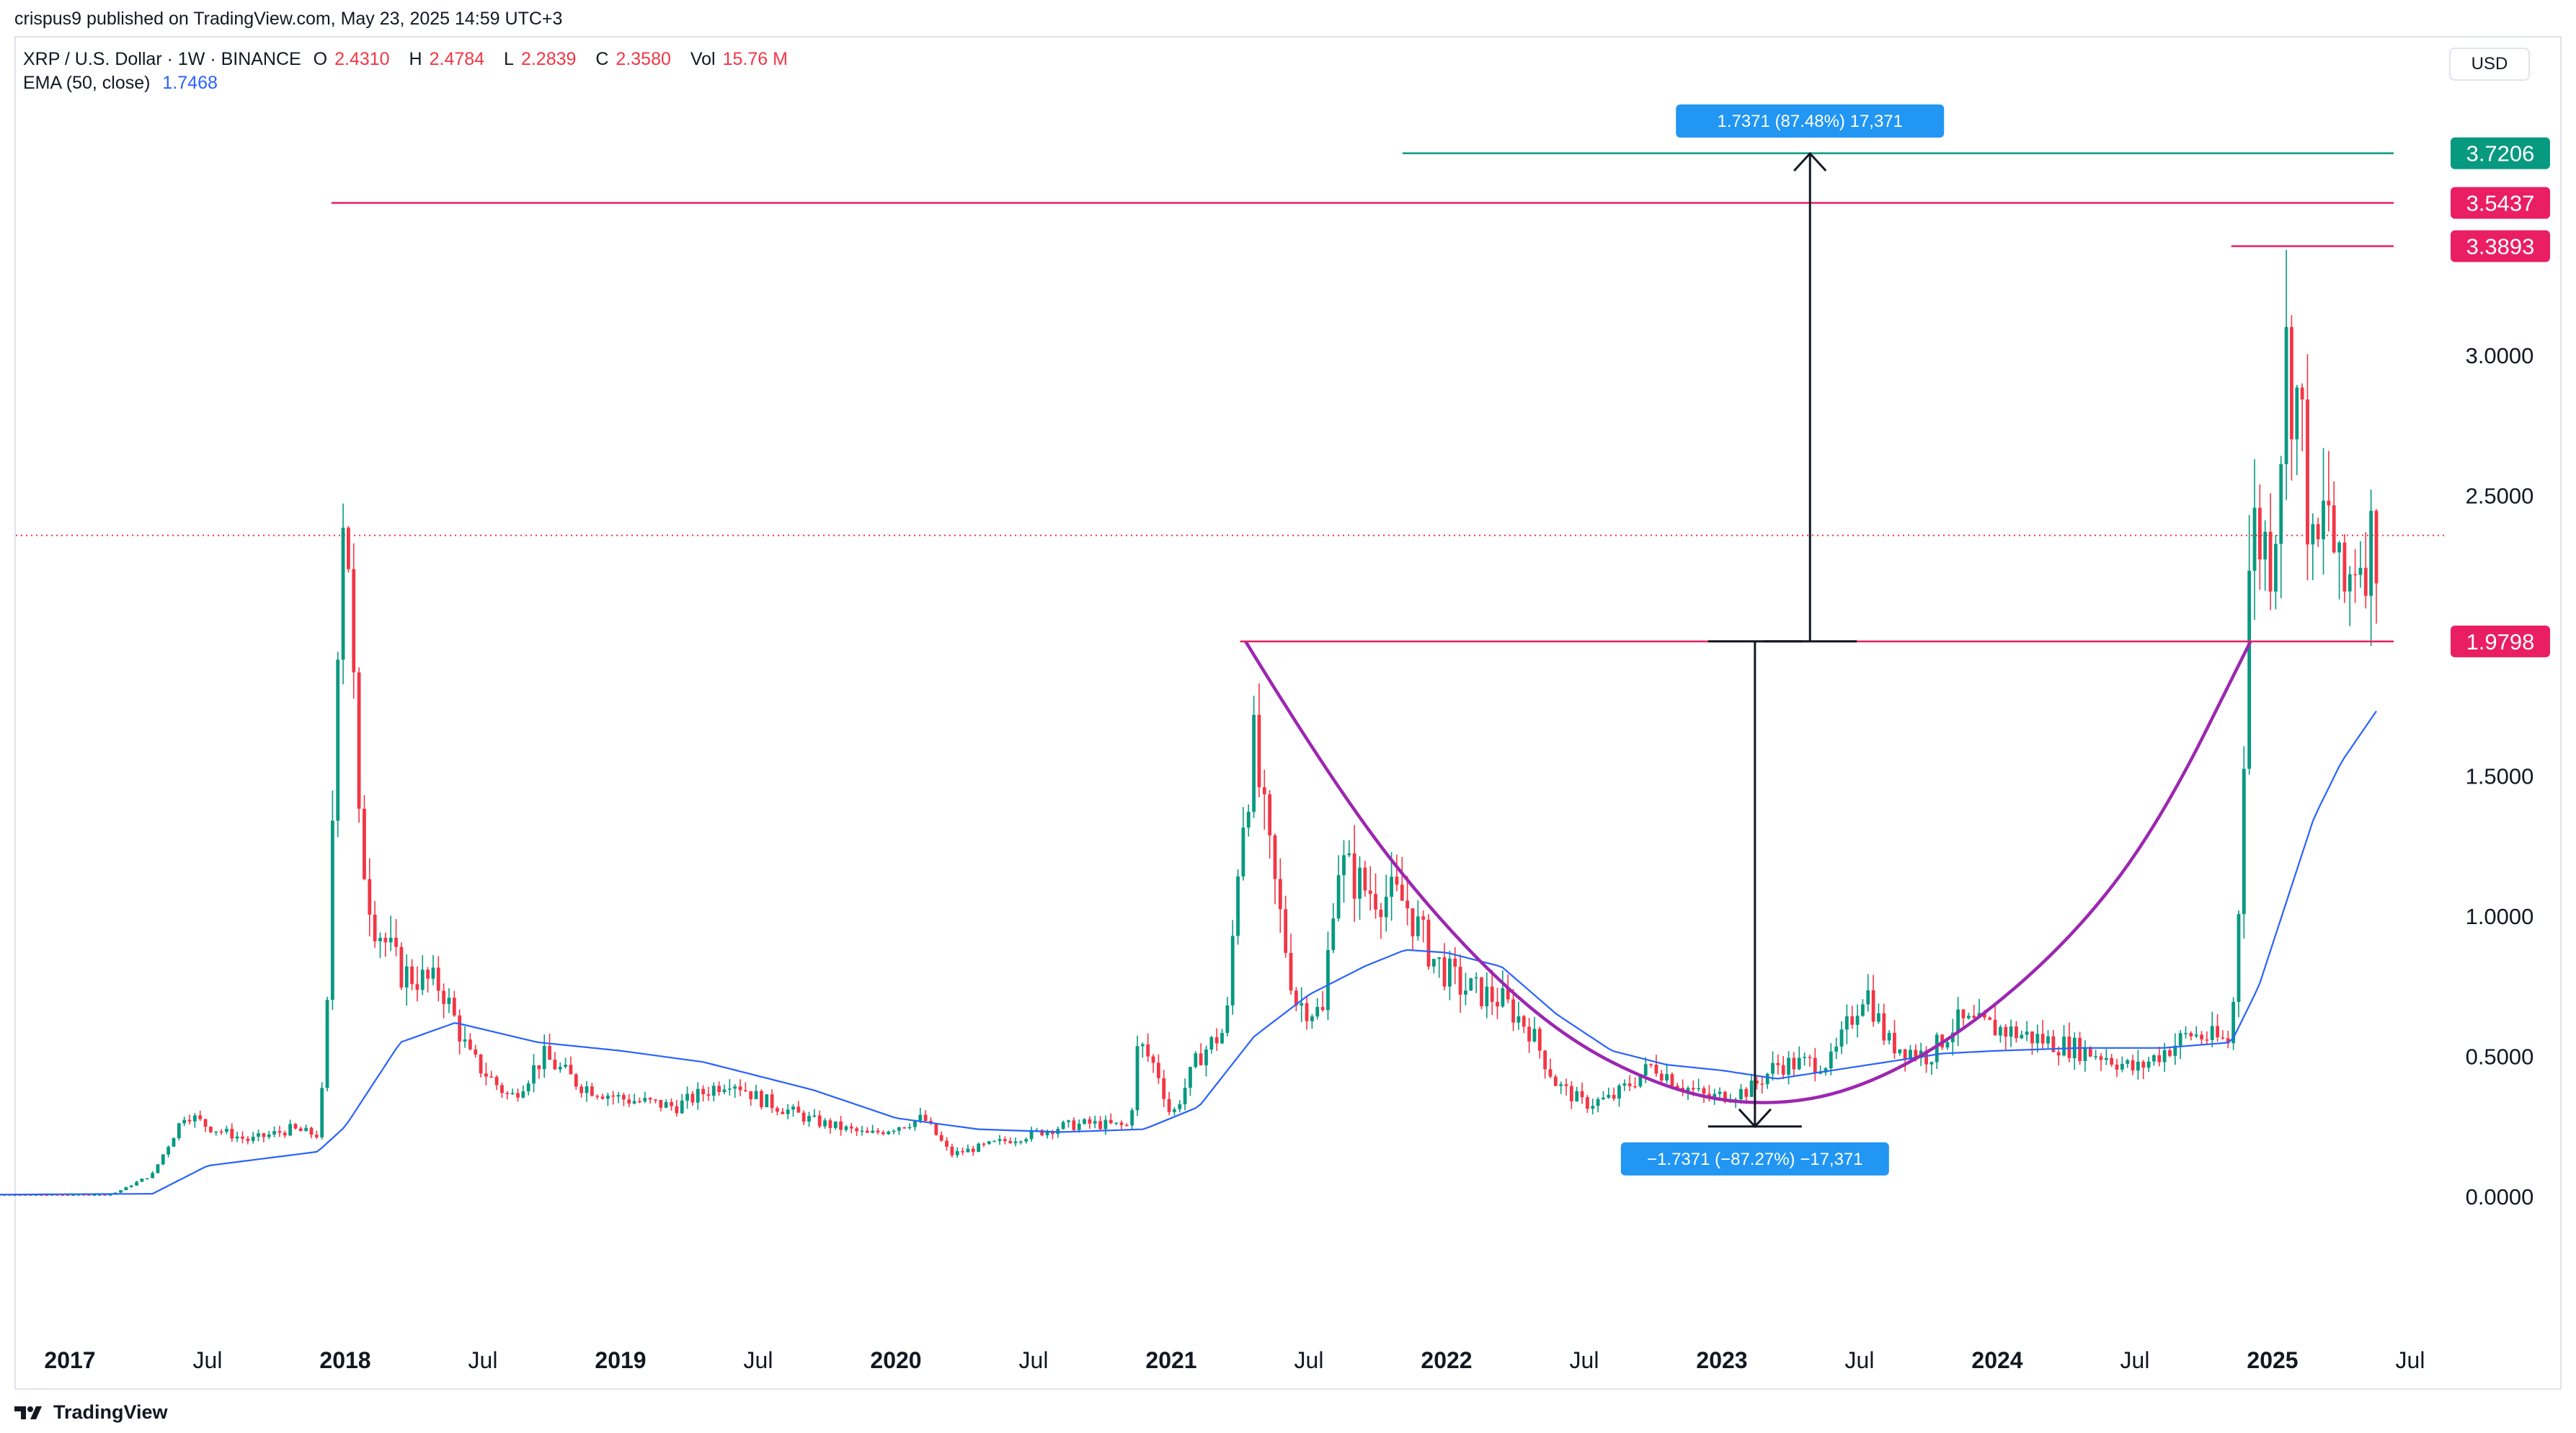 This screenshot has width=2576, height=1433. What do you see at coordinates (208, 1360) in the screenshot?
I see `x-tick-label: Jul` at bounding box center [208, 1360].